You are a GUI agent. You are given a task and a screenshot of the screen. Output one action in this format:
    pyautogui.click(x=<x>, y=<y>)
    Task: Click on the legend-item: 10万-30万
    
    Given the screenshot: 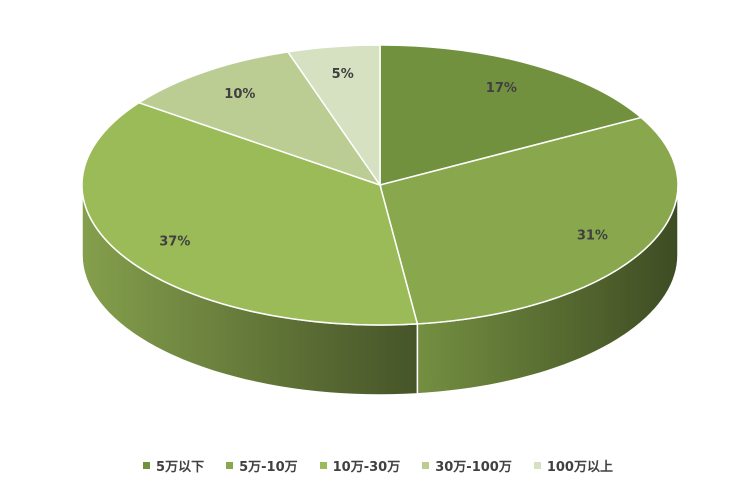 What is the action you would take?
    pyautogui.click(x=360, y=465)
    